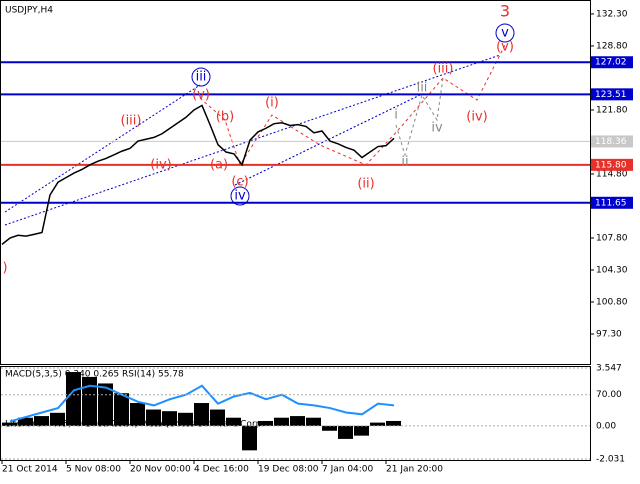  What do you see at coordinates (404, 162) in the screenshot?
I see `wave-label: ii` at bounding box center [404, 162].